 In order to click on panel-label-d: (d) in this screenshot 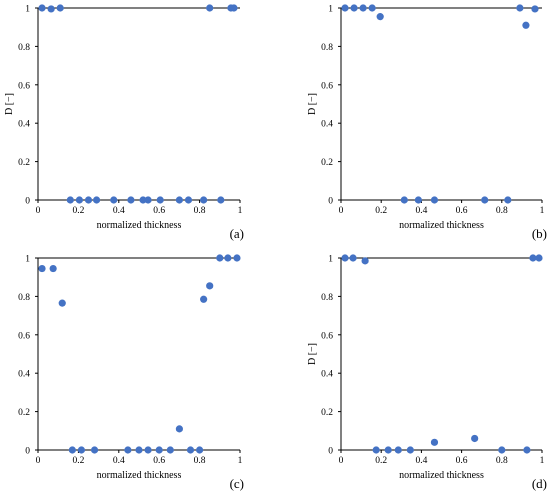, I will do `click(539, 483)`.